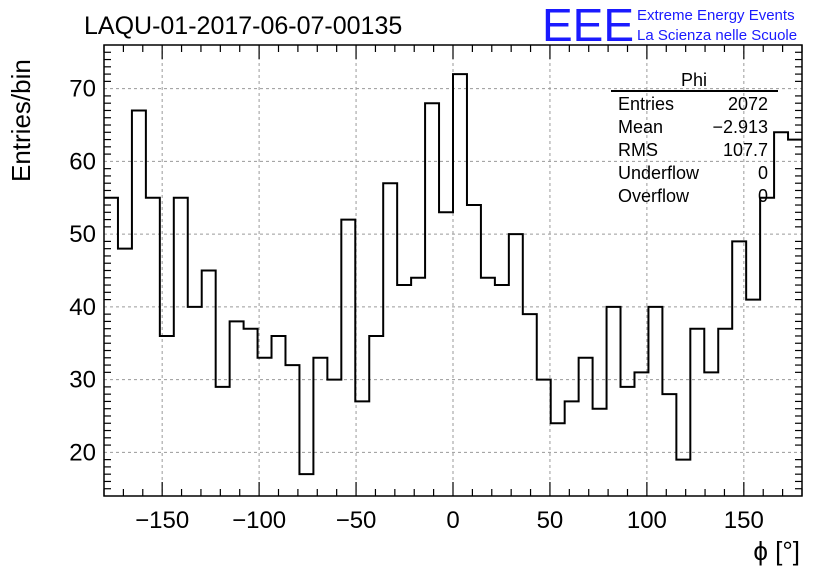 The width and height of the screenshot is (836, 572). What do you see at coordinates (694, 80) in the screenshot?
I see `stats-box-title: Phi` at bounding box center [694, 80].